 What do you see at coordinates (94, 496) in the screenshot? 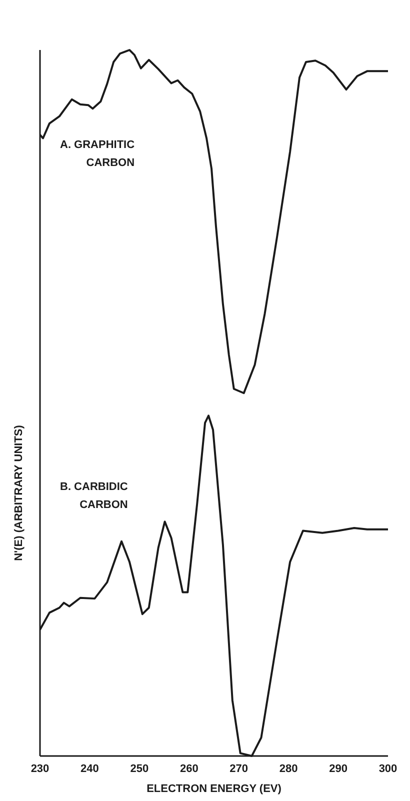
I see `text: B. CARBIDIC CARBON` at bounding box center [94, 496].